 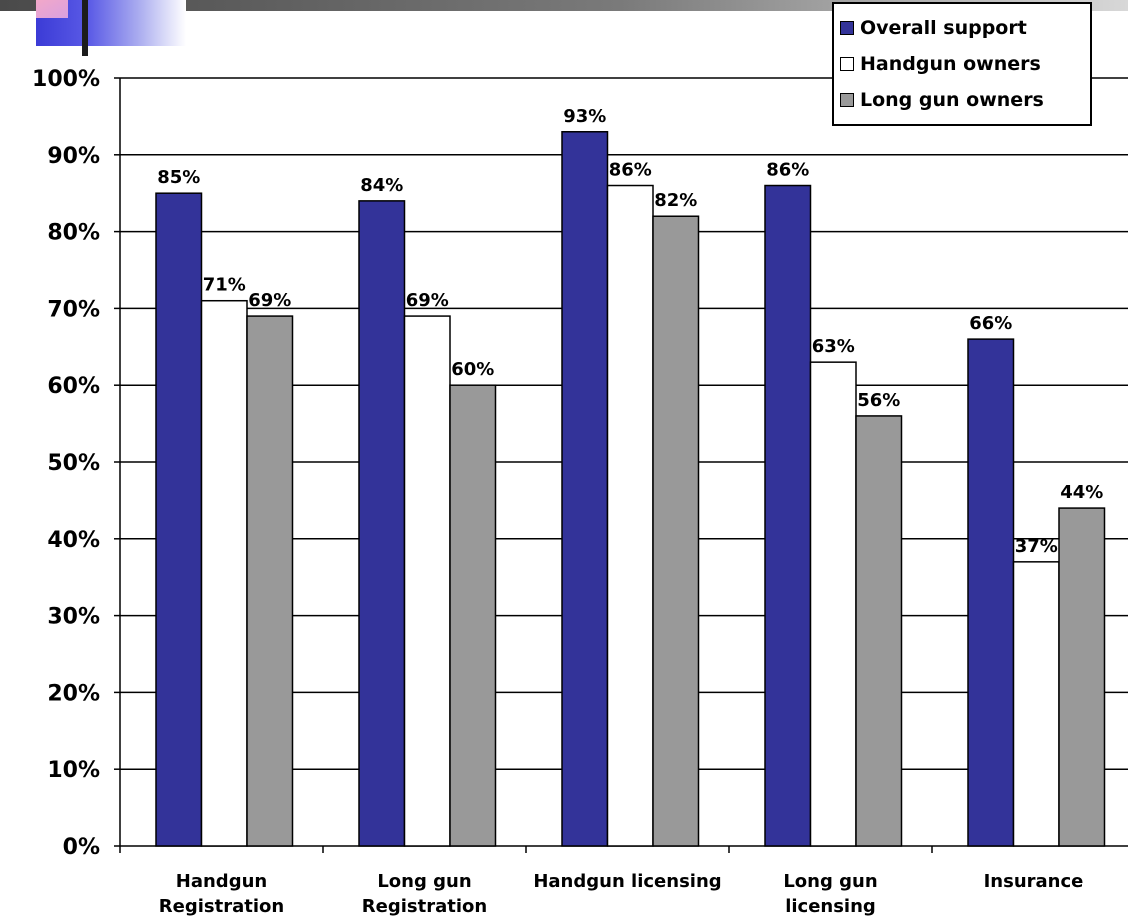 I want to click on data-label: 66%, so click(x=990, y=323).